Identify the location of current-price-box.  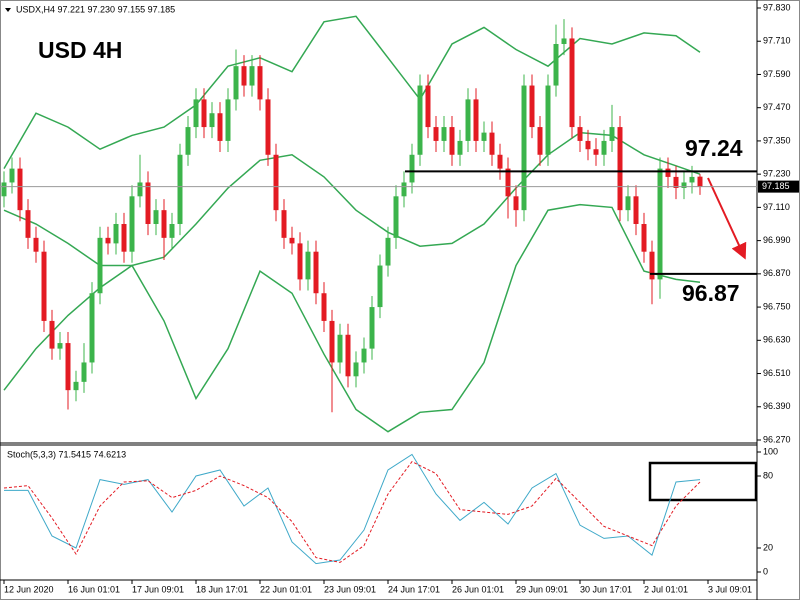
(778, 186).